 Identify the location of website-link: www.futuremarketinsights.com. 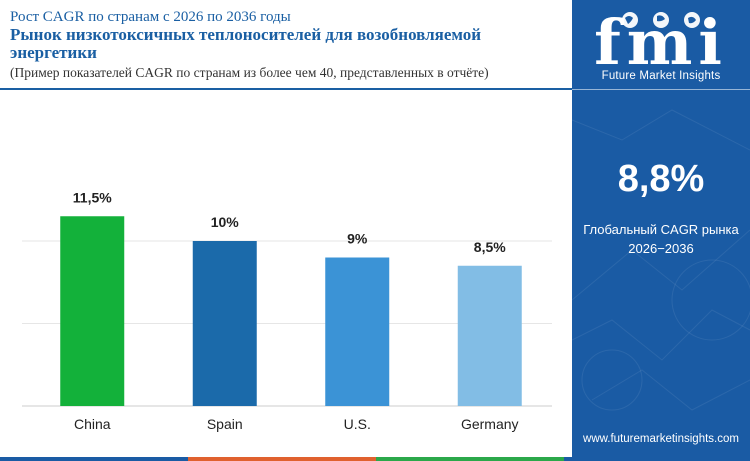
(661, 439).